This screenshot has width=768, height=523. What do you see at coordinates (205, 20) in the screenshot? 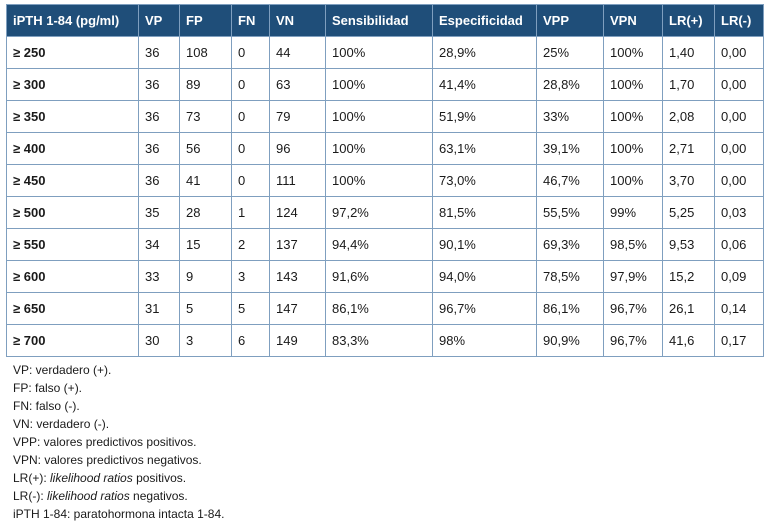
I see `column-header: FP` at bounding box center [205, 20].